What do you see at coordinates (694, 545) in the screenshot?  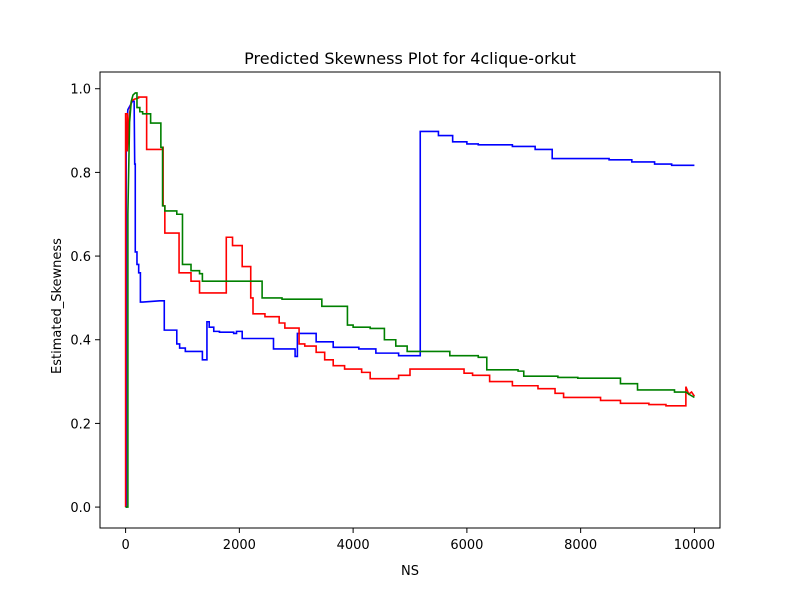 I see `x-tick-label: 10000` at bounding box center [694, 545].